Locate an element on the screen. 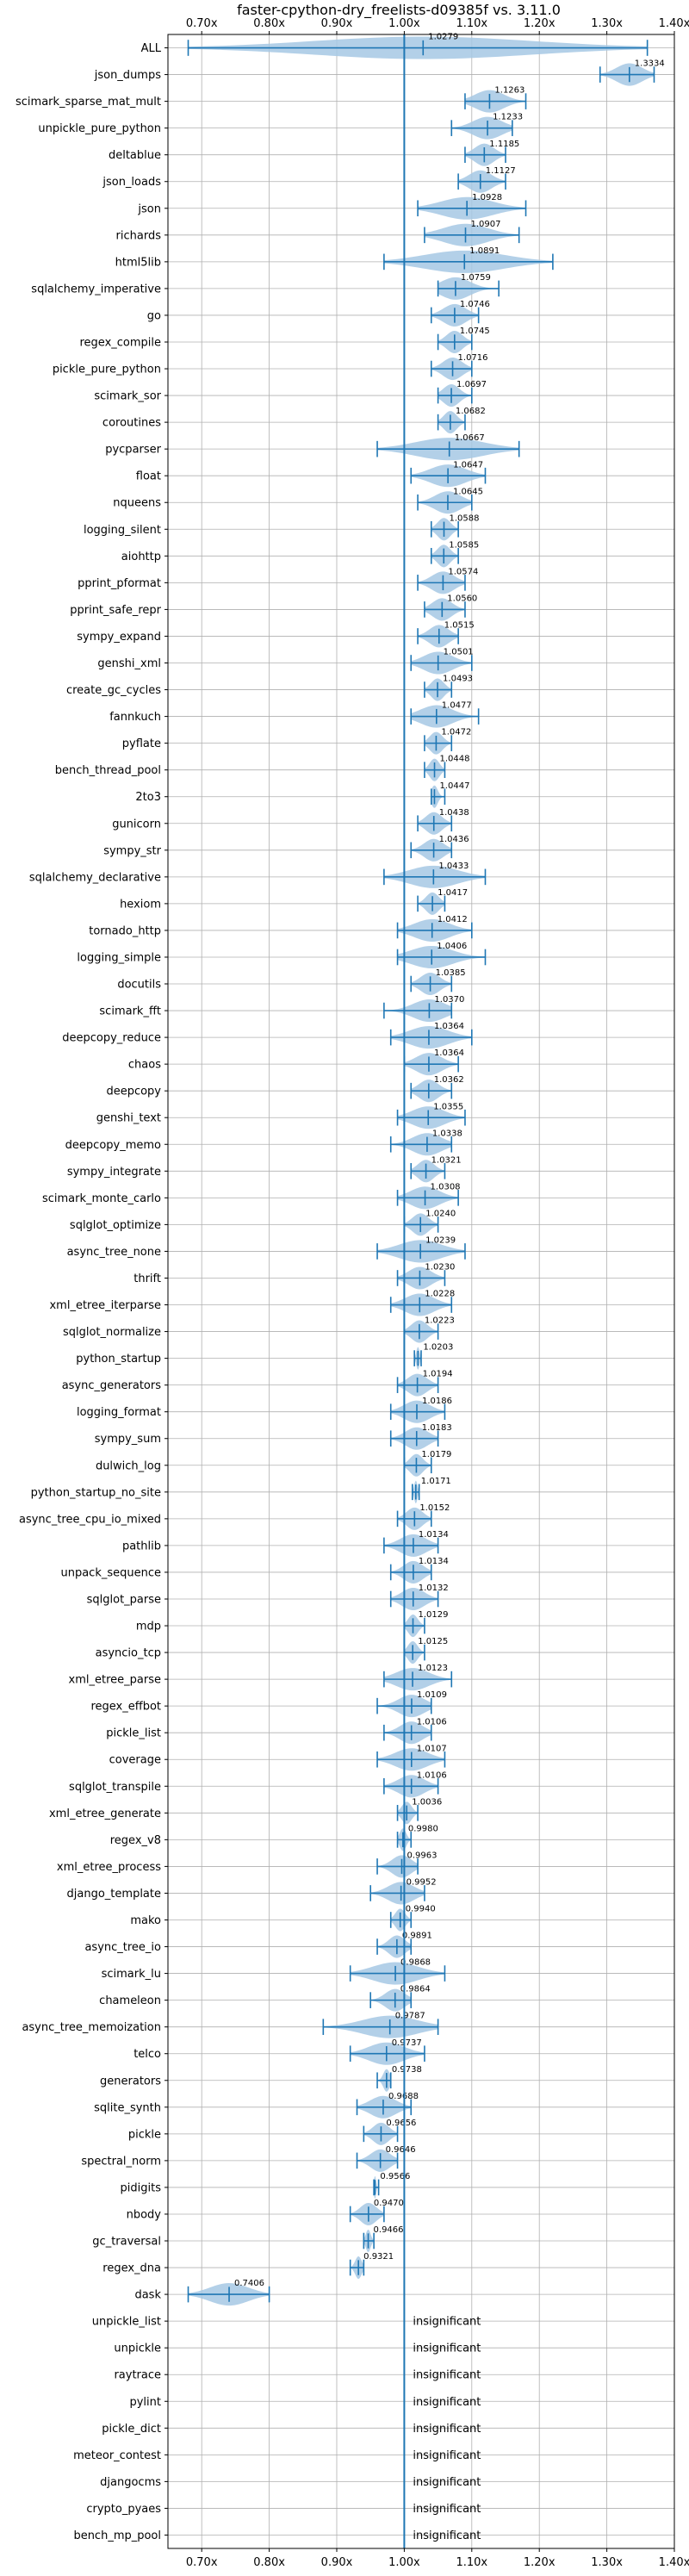 The image size is (689, 2576). benchmark-label: genshi_text is located at coordinates (128, 1119).